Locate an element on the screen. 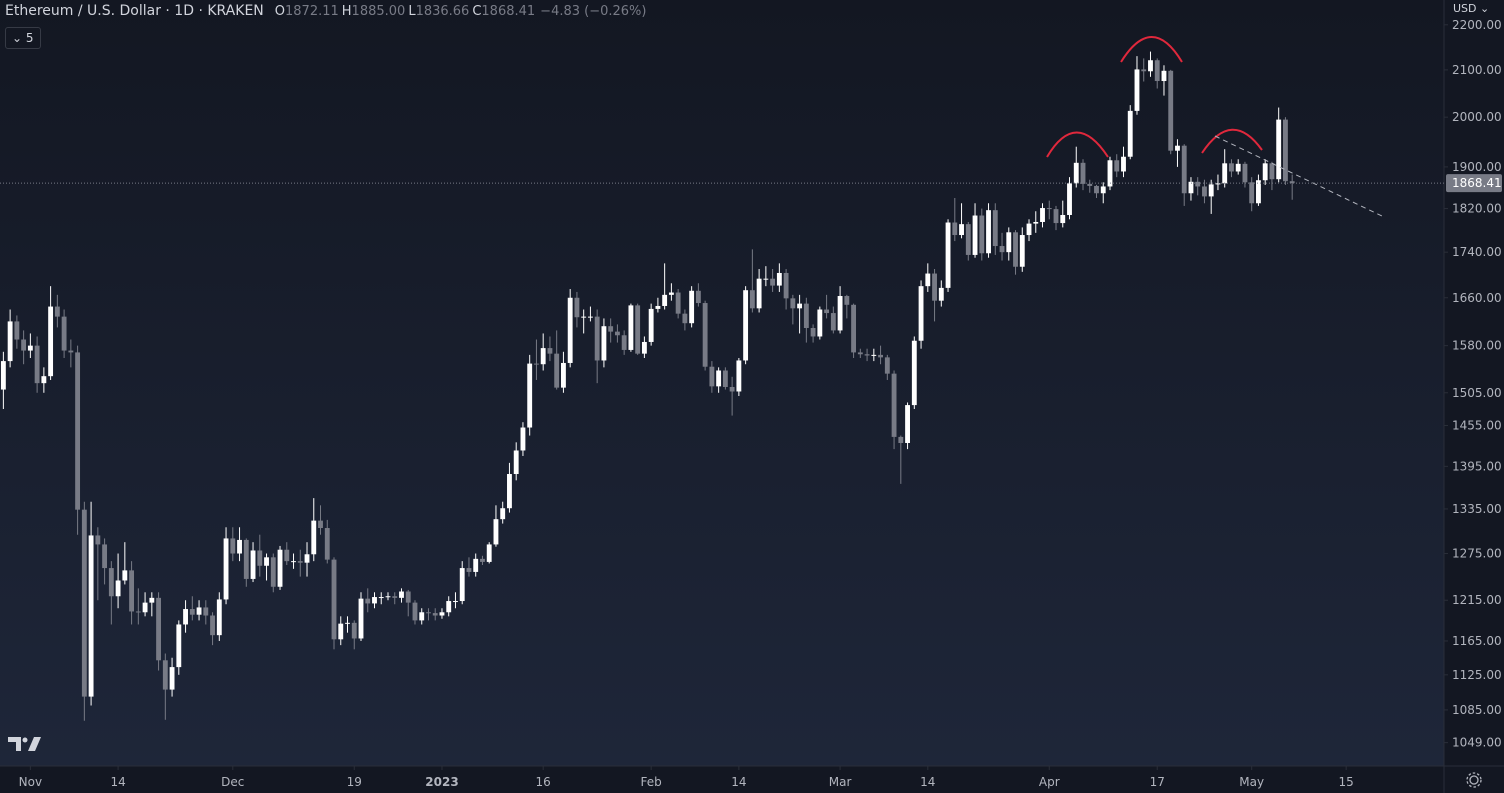 Image resolution: width=1504 pixels, height=793 pixels. right-shoulder-arc is located at coordinates (1232, 141).